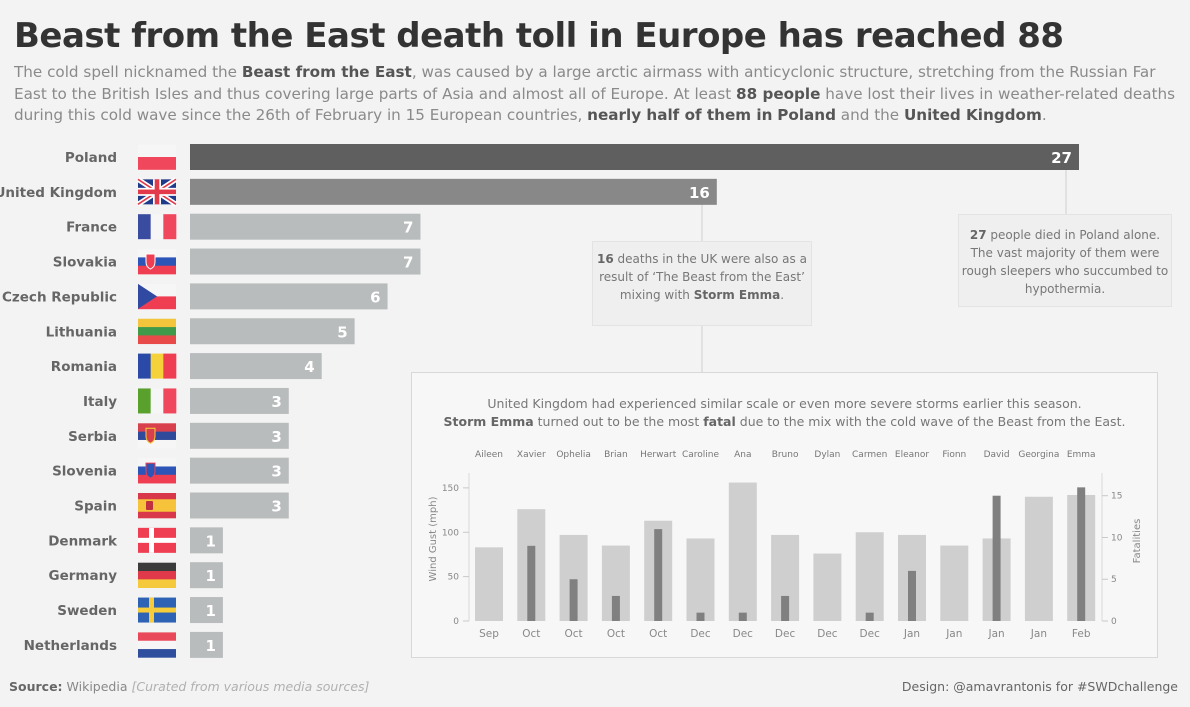  Describe the element at coordinates (743, 634) in the screenshot. I see `storm-month-ana: Dec` at that location.